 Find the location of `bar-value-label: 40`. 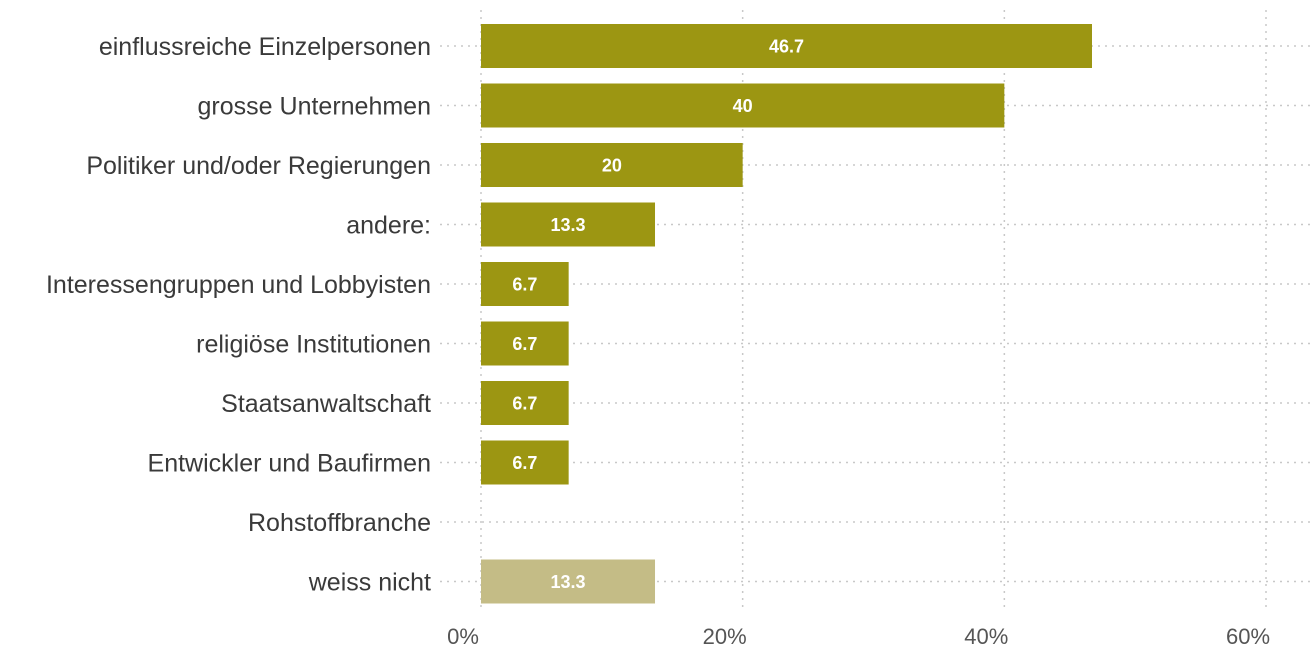

bar-value-label: 40 is located at coordinates (743, 106).